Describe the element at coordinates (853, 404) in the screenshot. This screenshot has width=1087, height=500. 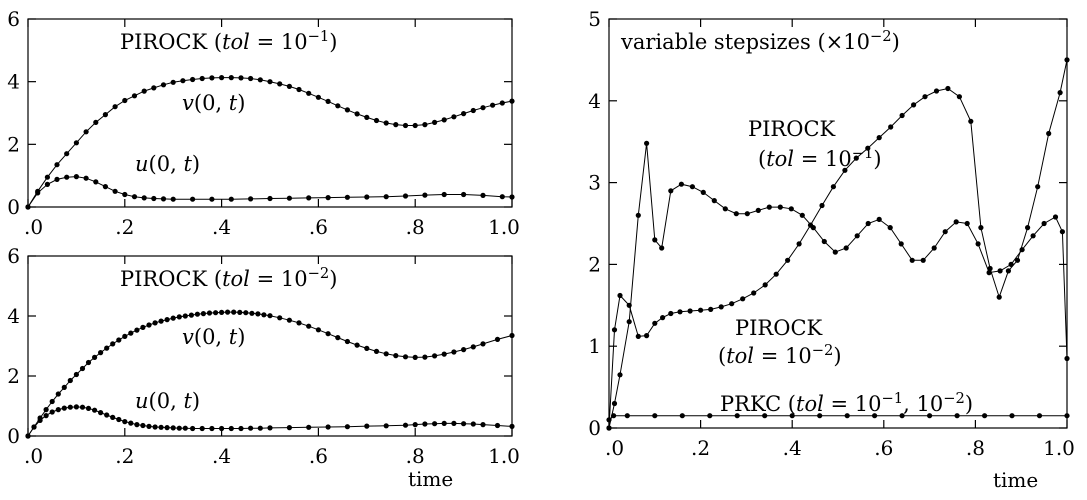
I see `series-label-part: = 10` at that location.